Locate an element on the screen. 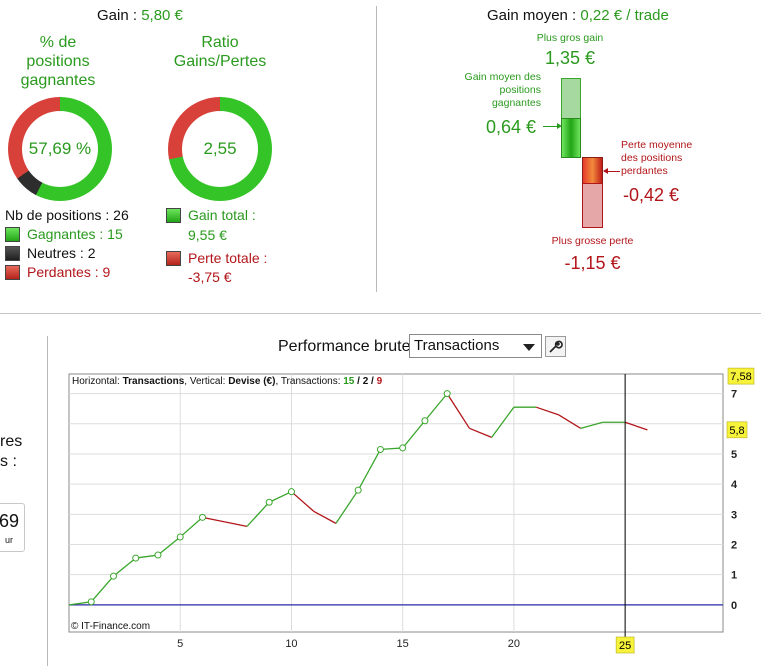  transactions-select-value: Transactions is located at coordinates (457, 345).